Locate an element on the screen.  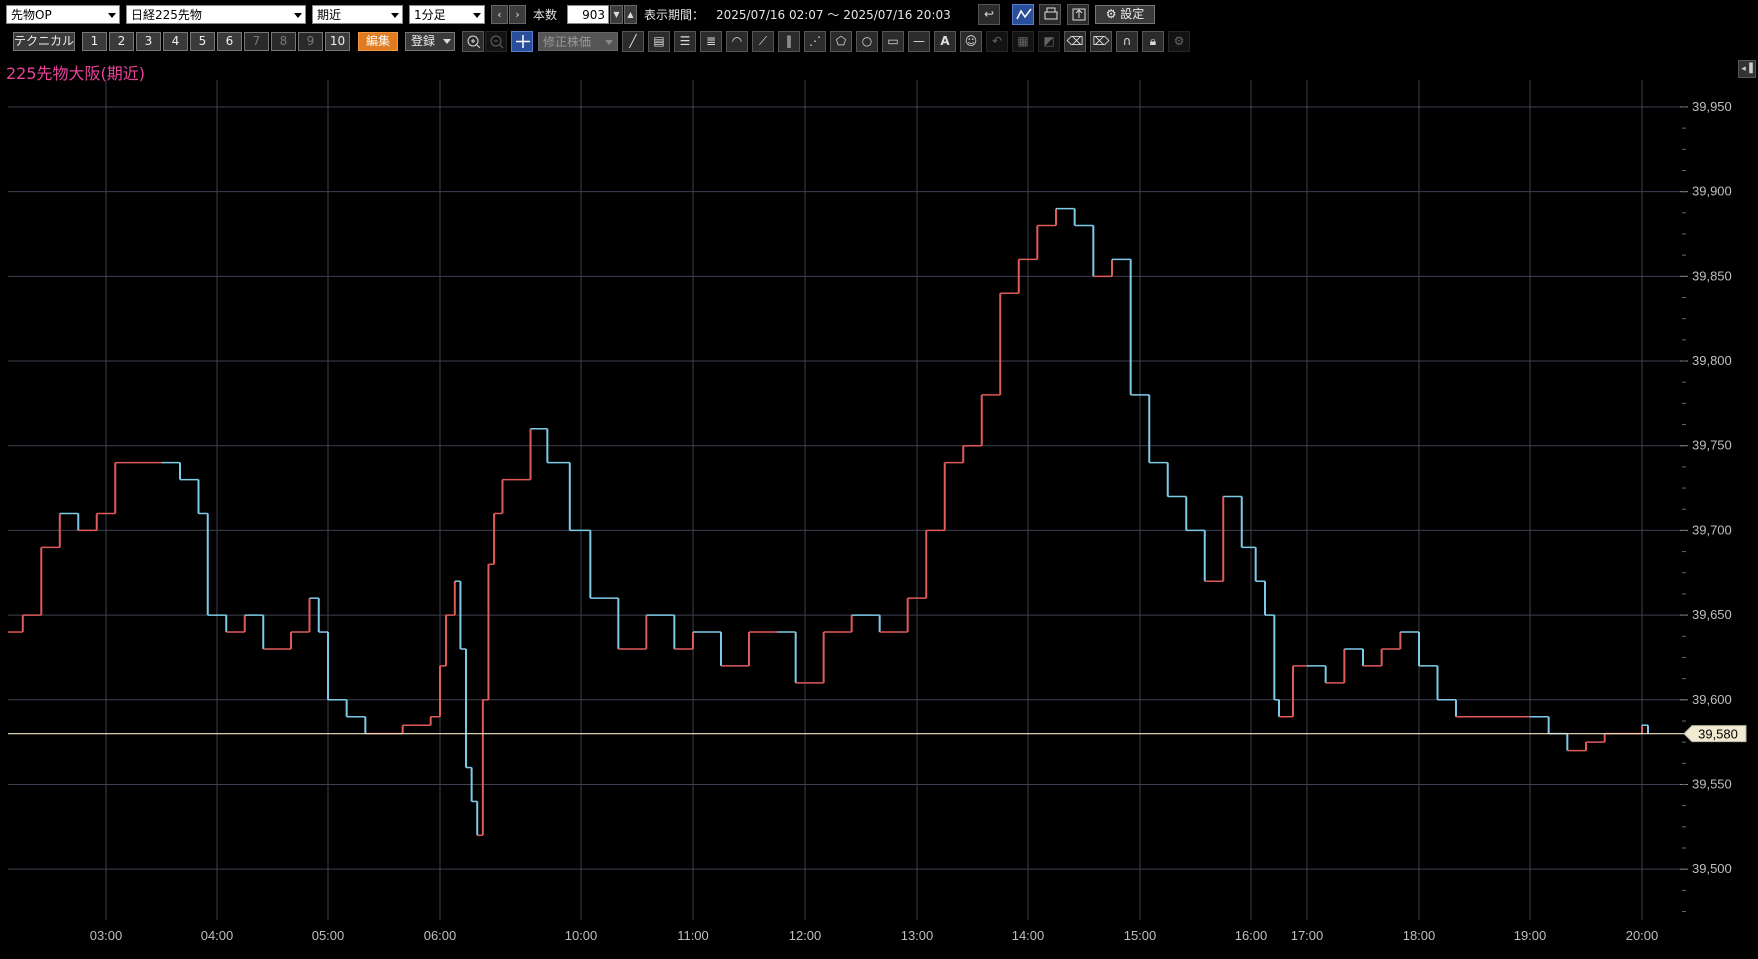
bars-down-button: ▼ is located at coordinates (616, 14).